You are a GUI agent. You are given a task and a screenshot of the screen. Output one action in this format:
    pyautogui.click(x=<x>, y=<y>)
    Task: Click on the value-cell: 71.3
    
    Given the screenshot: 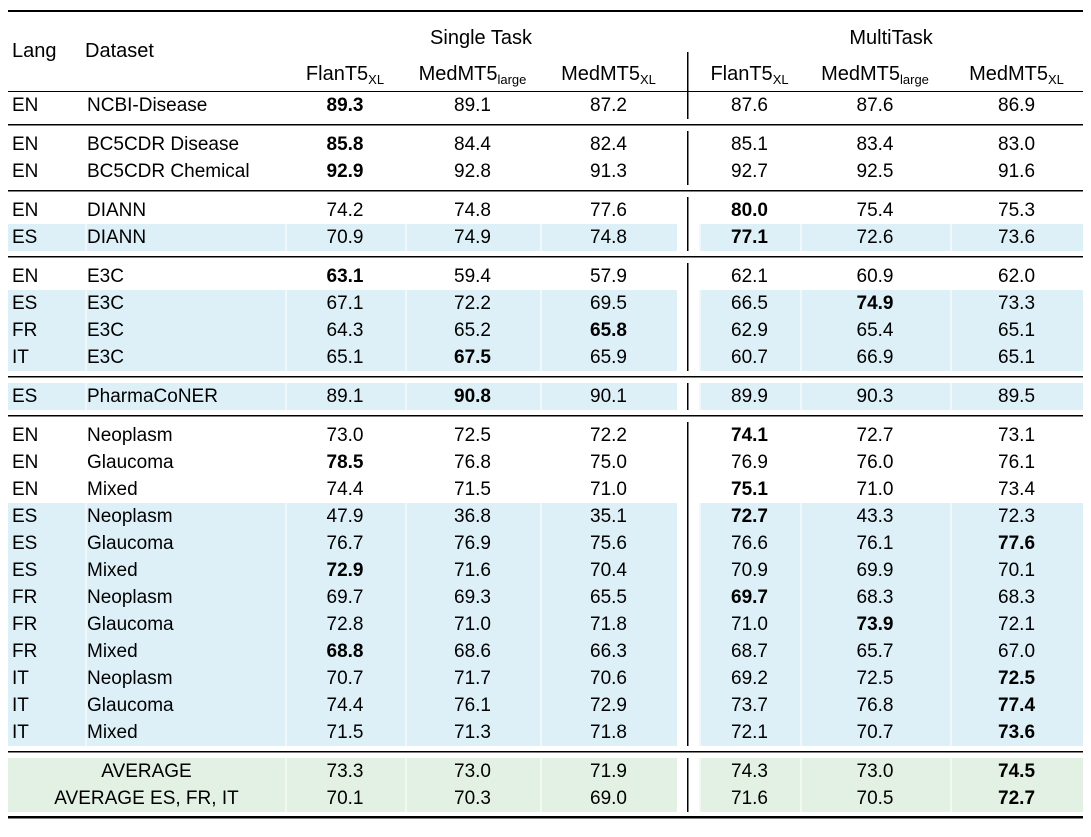 What is the action you would take?
    pyautogui.click(x=472, y=732)
    